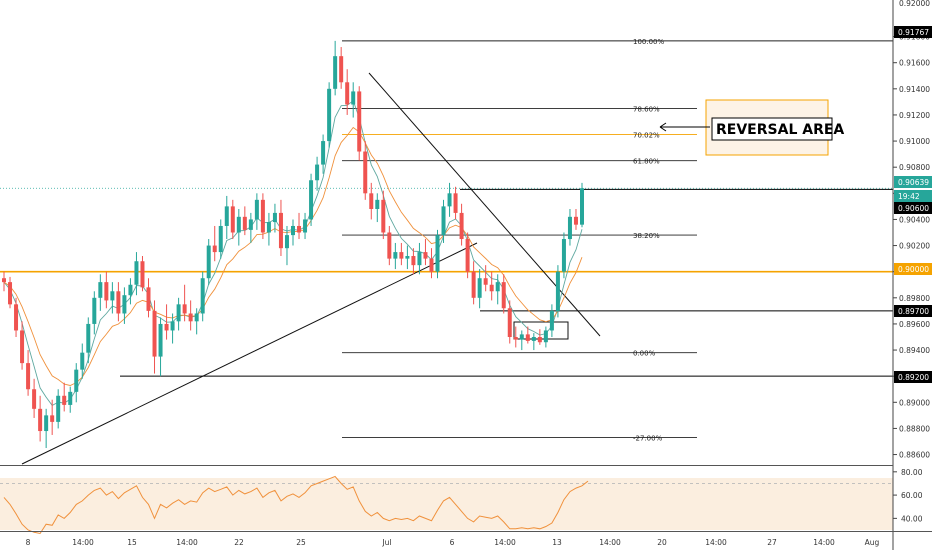  I want to click on fib-level-label: 78.60%, so click(646, 109).